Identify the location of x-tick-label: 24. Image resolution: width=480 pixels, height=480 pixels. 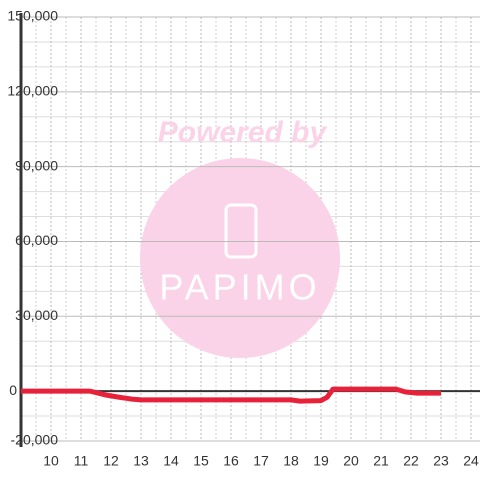
(471, 461).